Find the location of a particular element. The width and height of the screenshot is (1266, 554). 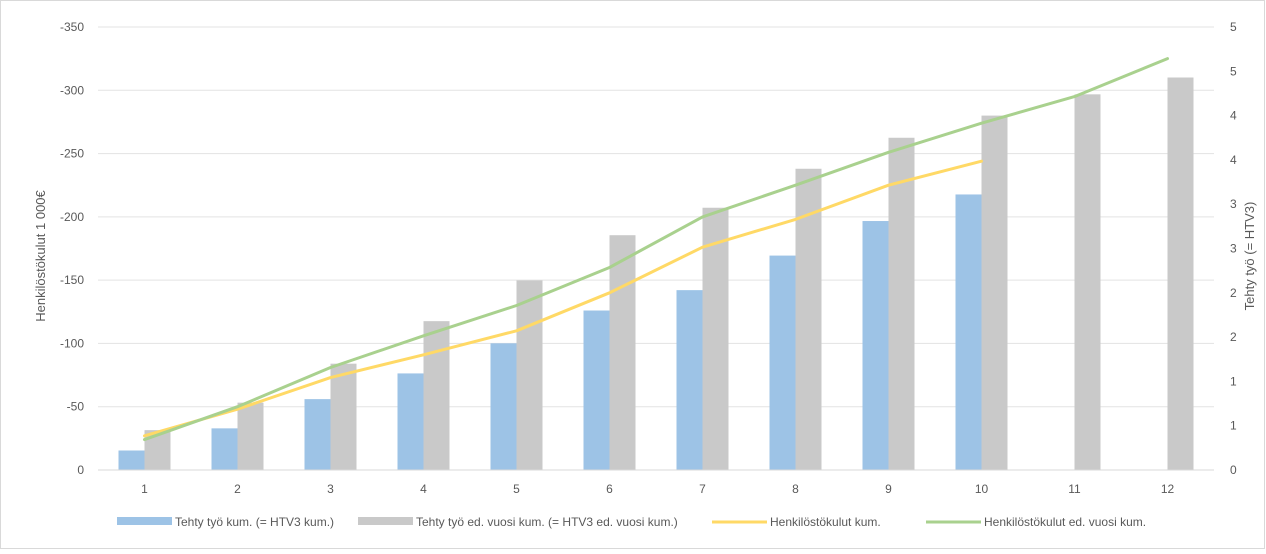

legend-item: Henkilöstökulut kum. is located at coordinates (796, 522).